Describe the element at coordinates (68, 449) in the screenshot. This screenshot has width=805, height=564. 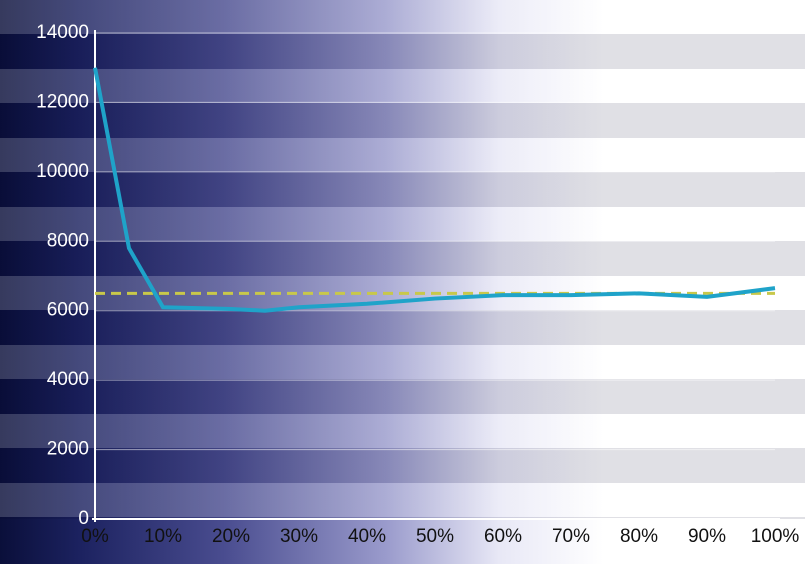
I see `y-tick-label: 2000` at that location.